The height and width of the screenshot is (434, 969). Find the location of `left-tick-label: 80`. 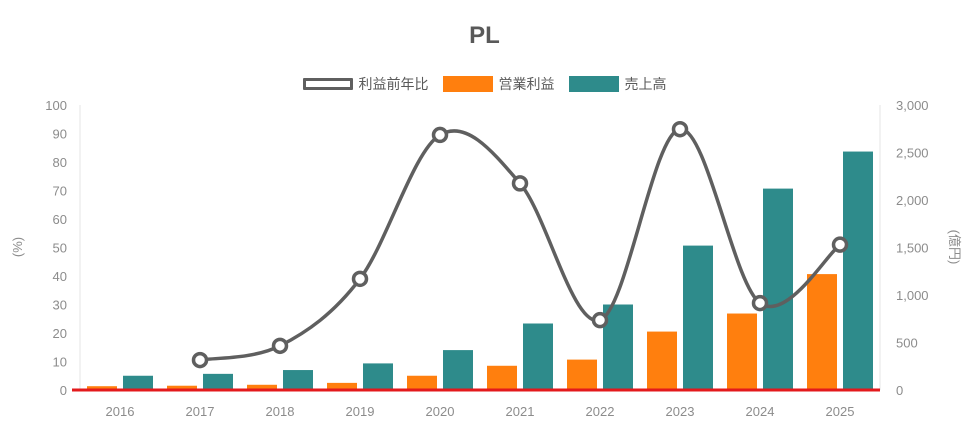

left-tick-label: 80 is located at coordinates (60, 162).